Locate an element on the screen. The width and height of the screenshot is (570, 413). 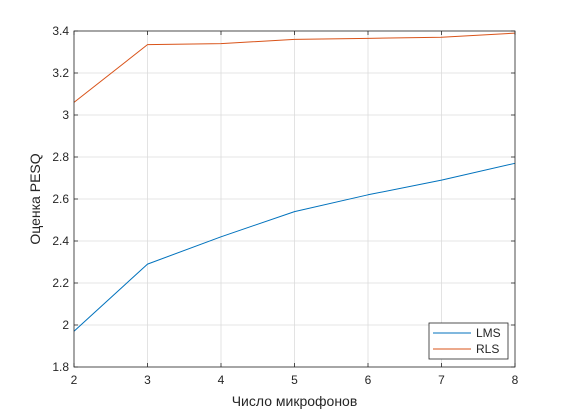
x-tick-label: 5 is located at coordinates (294, 380).